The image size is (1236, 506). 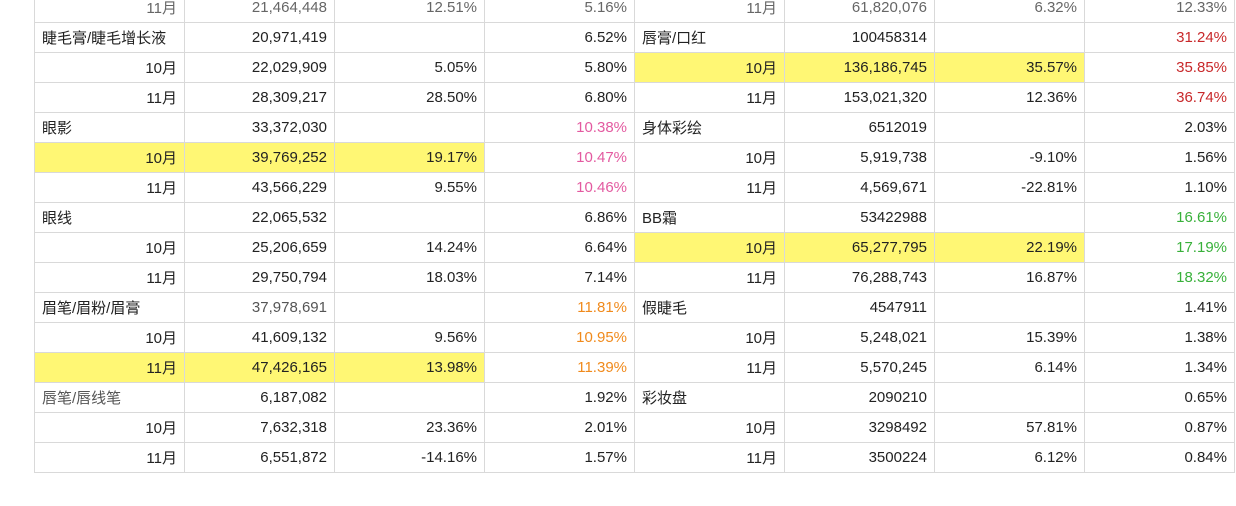 What do you see at coordinates (409, 457) in the screenshot?
I see `growth-cell: -14.16%` at bounding box center [409, 457].